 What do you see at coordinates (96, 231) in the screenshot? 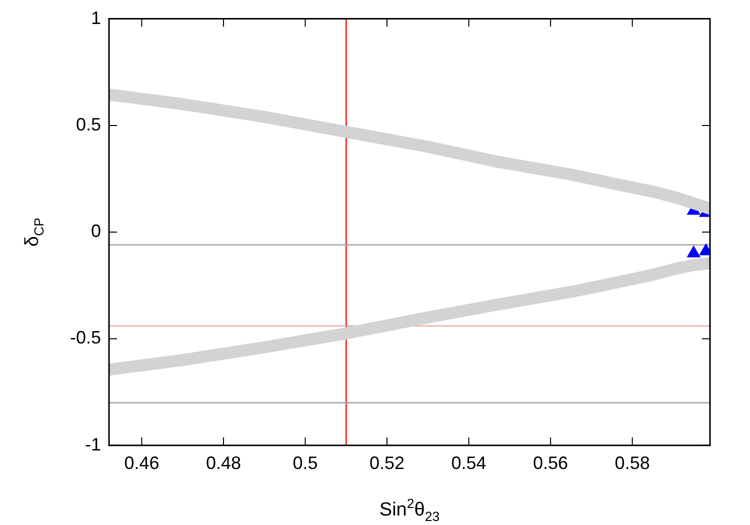
I see `y-tick-label: 0` at bounding box center [96, 231].